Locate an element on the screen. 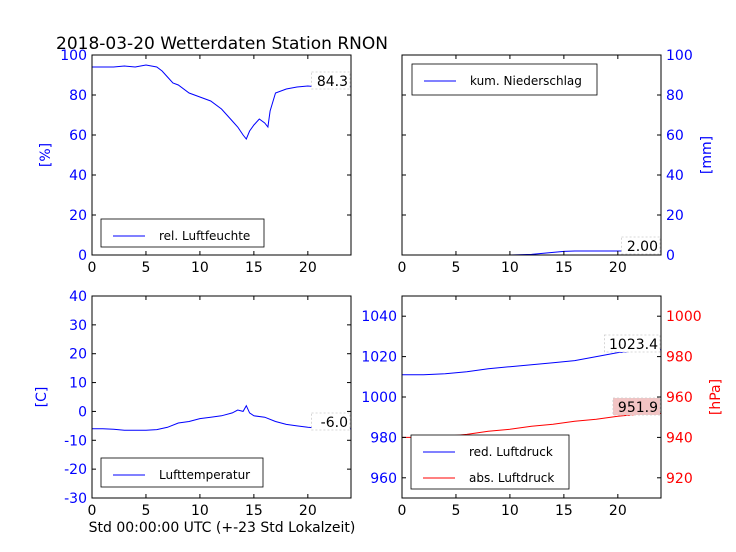  y-tick-label-right: 920 is located at coordinates (679, 479).